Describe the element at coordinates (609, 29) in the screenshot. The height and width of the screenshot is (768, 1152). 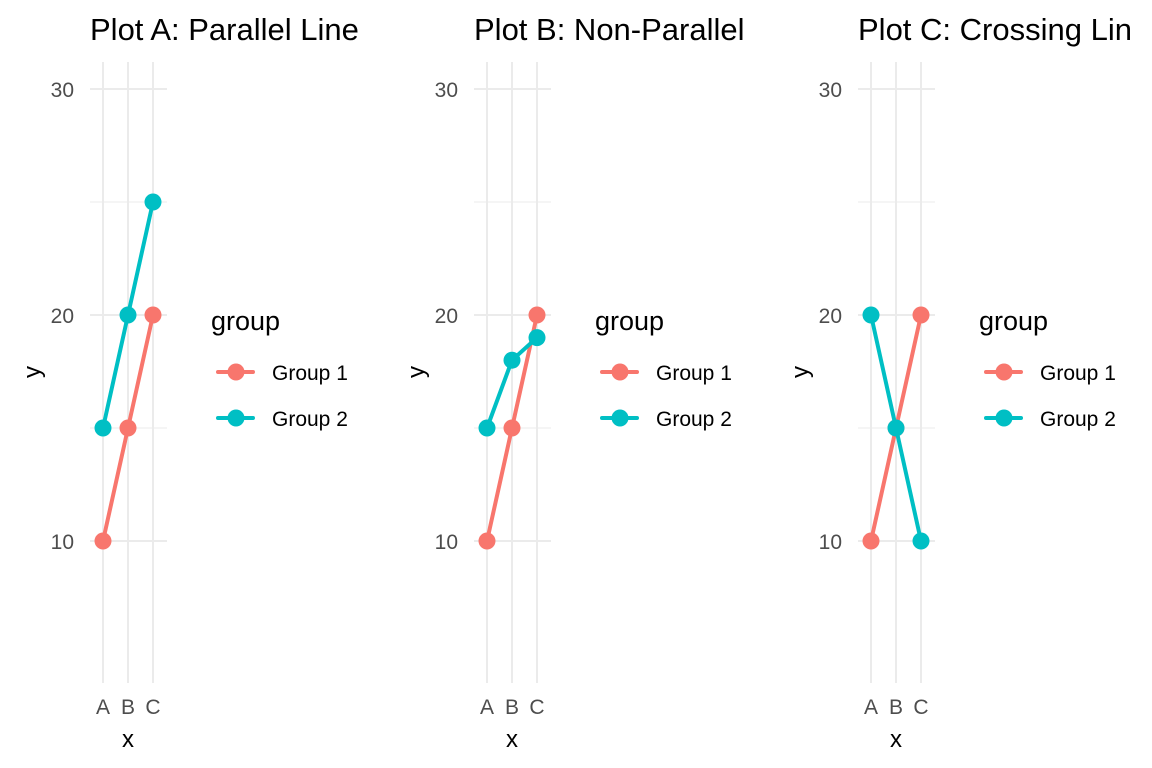
I see `chart-title: Plot B: Non-Parallel` at that location.